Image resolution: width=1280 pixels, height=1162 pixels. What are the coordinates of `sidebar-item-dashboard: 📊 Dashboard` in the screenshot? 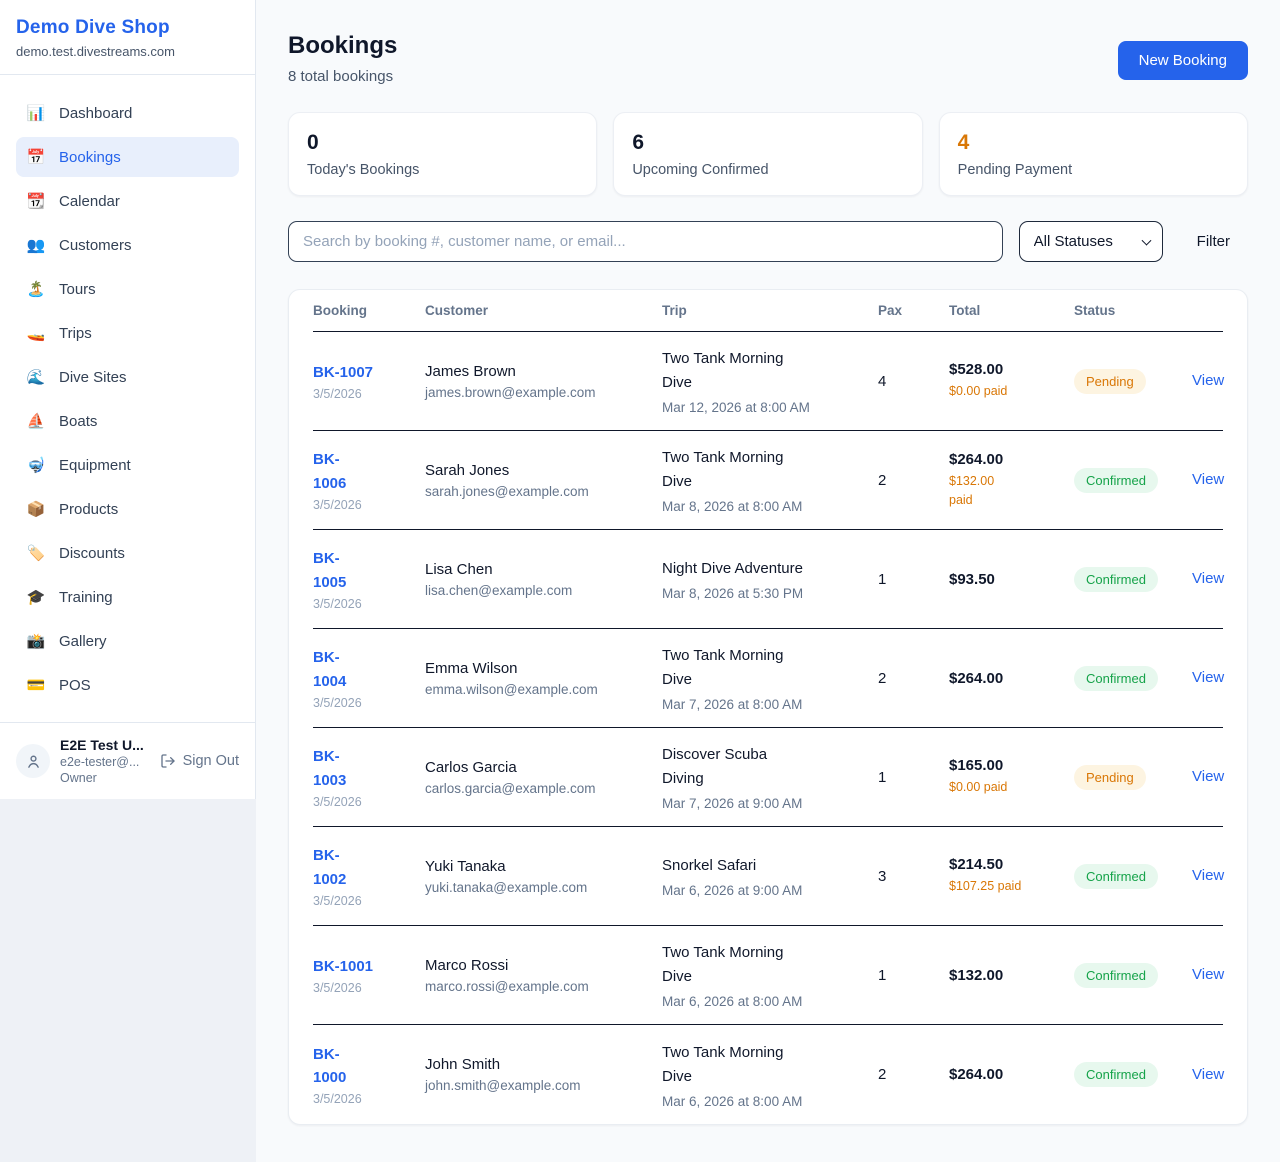 It's located at (127, 113).